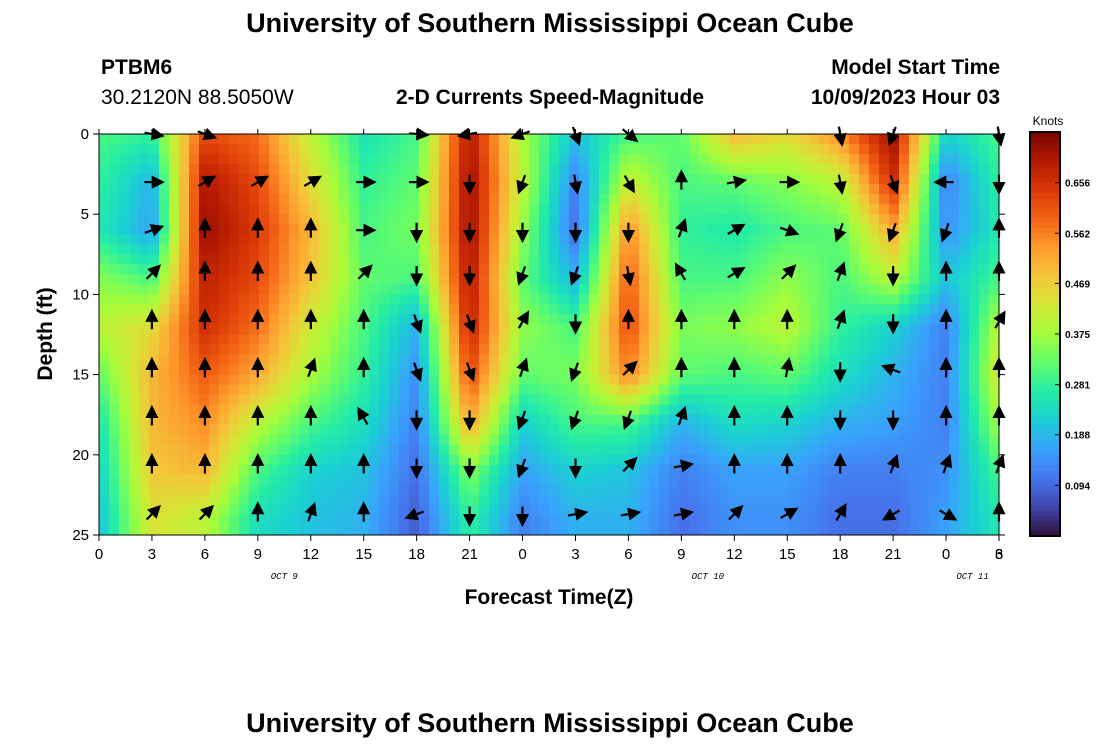  I want to click on colorbar-segment, so click(1045, 407).